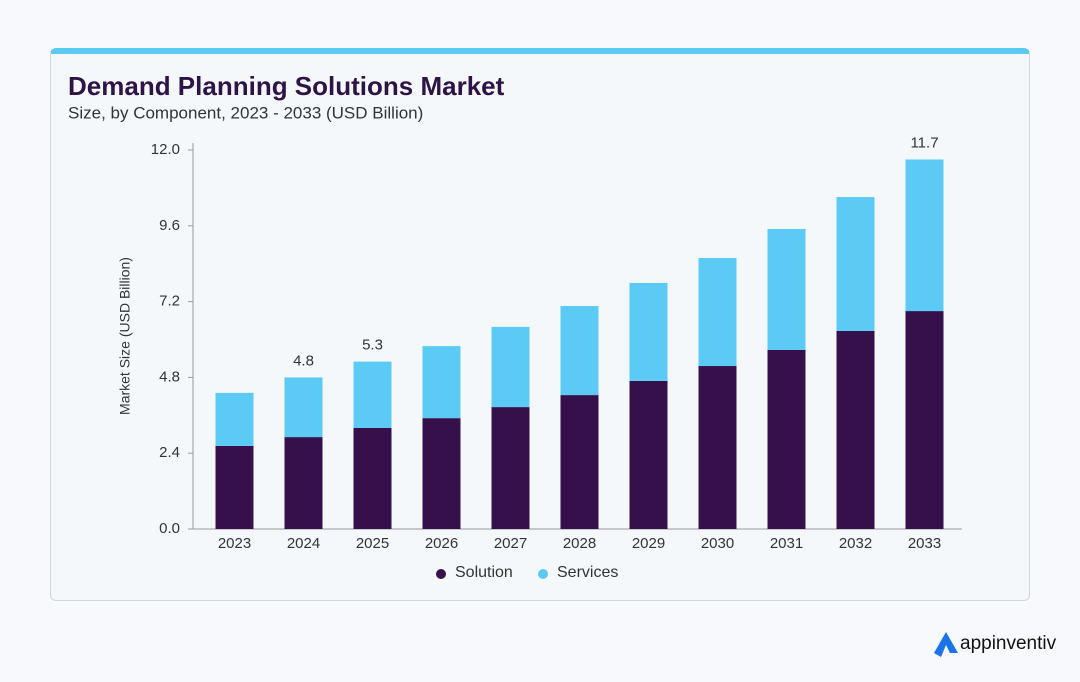 The image size is (1080, 682). I want to click on x-tick-label: 2031, so click(786, 543).